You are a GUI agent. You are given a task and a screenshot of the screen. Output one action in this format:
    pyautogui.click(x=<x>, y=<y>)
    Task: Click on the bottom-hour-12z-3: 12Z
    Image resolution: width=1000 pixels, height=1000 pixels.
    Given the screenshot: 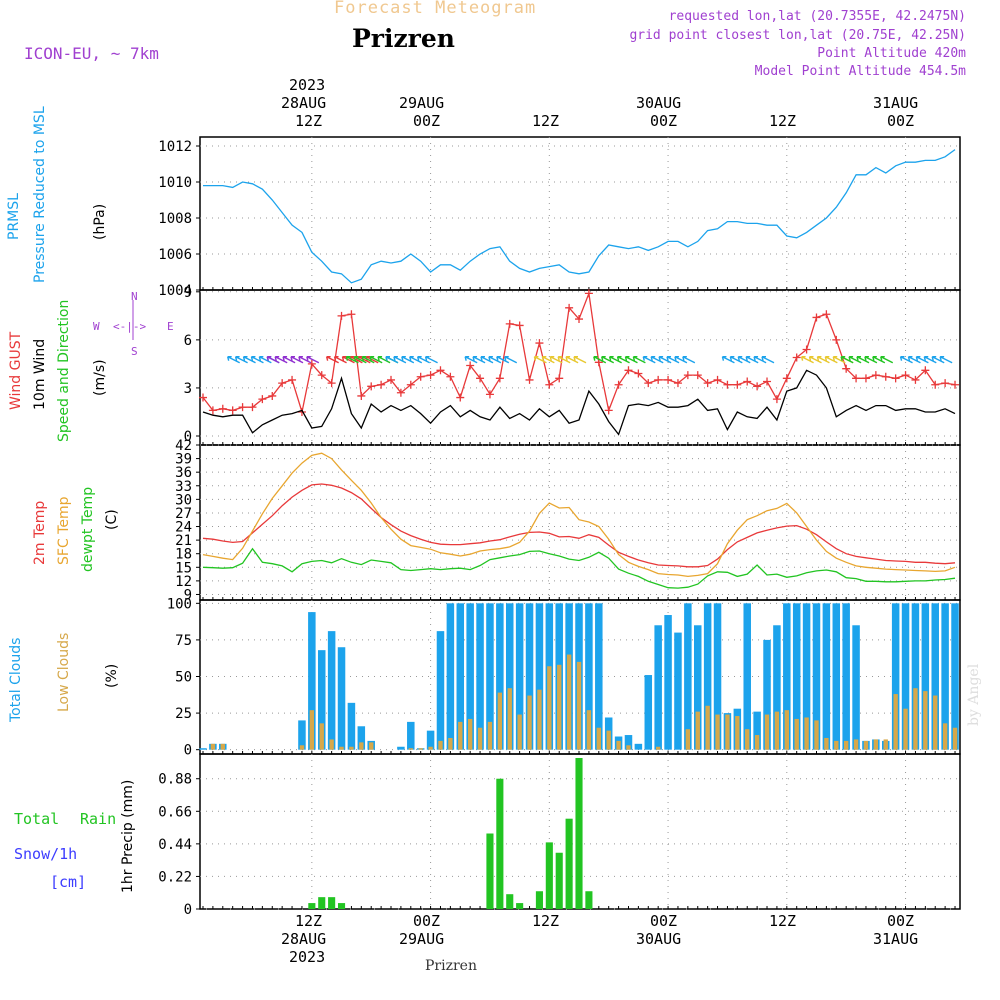 What is the action you would take?
    pyautogui.click(x=783, y=921)
    